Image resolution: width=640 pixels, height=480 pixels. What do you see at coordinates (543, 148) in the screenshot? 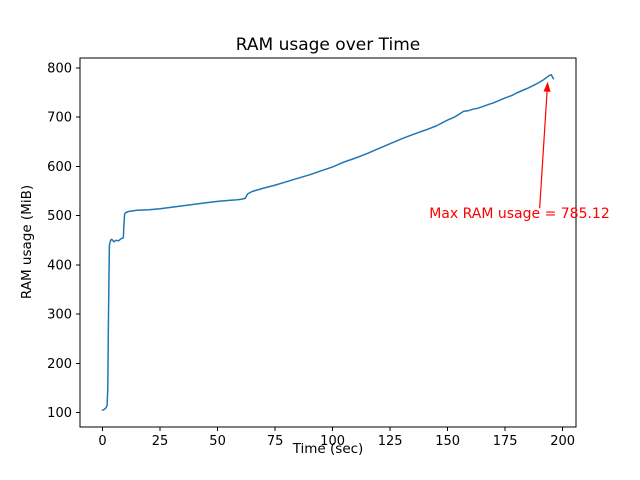
I see `annotation-arrow-shaft` at bounding box center [543, 148].